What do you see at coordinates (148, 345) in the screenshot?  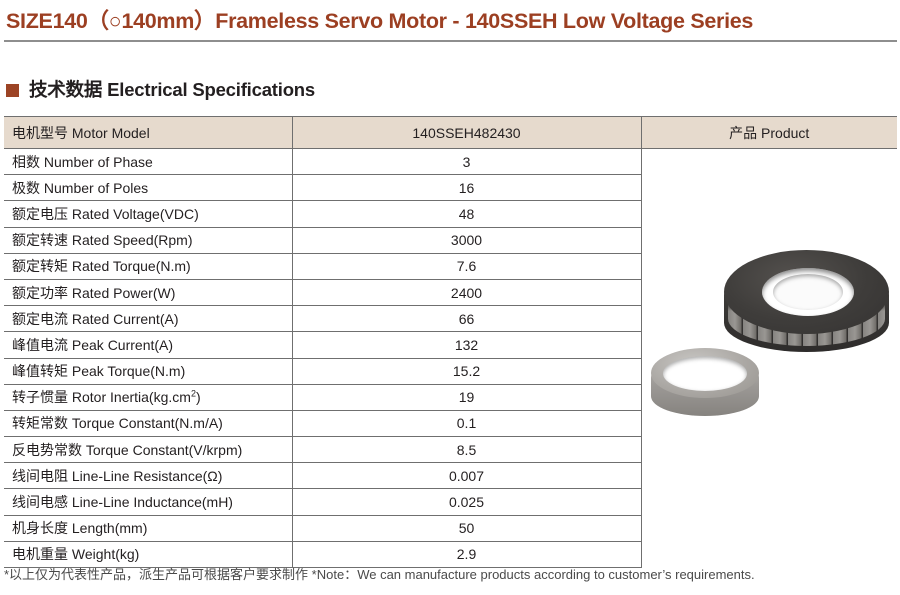 I see `spec-label-cell: 峰值电流 Peak Current(A)` at bounding box center [148, 345].